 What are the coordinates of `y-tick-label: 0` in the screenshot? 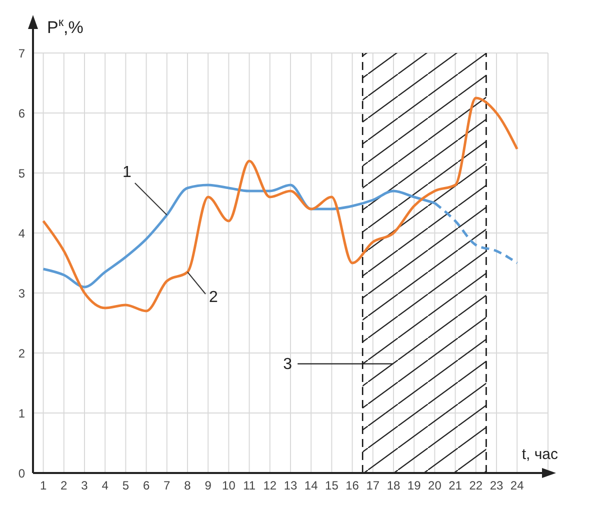 It's located at (22, 473).